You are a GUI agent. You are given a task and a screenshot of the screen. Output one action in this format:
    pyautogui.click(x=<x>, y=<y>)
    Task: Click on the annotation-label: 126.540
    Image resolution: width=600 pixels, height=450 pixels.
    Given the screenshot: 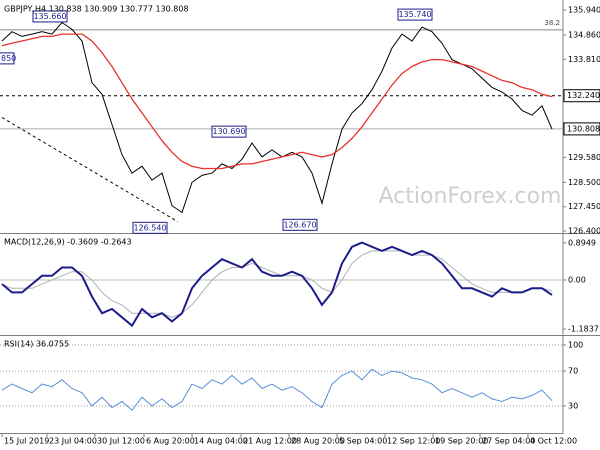 What is the action you would take?
    pyautogui.click(x=149, y=227)
    